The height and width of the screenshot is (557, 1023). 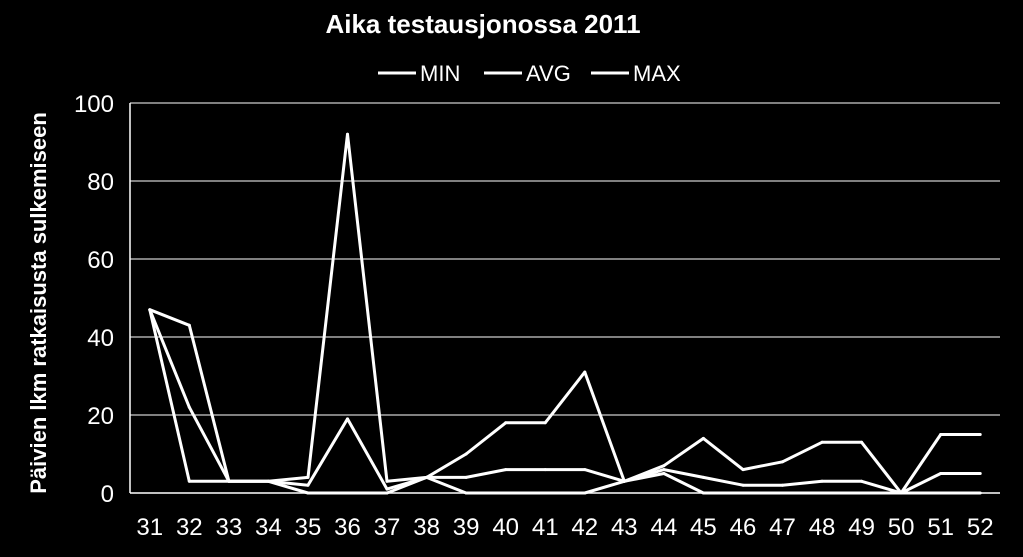 I want to click on x-tick-label: 42, so click(x=584, y=527).